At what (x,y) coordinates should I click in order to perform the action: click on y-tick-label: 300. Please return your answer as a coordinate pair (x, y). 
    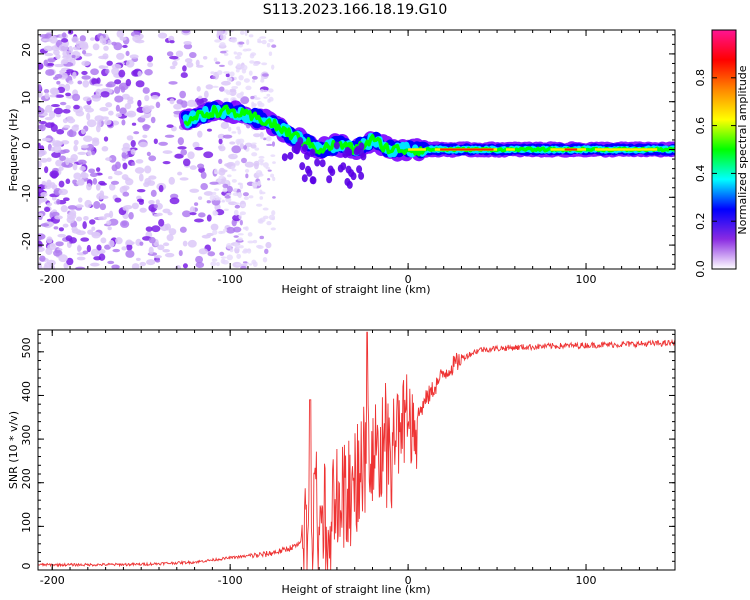
    Looking at the image, I should click on (26, 435).